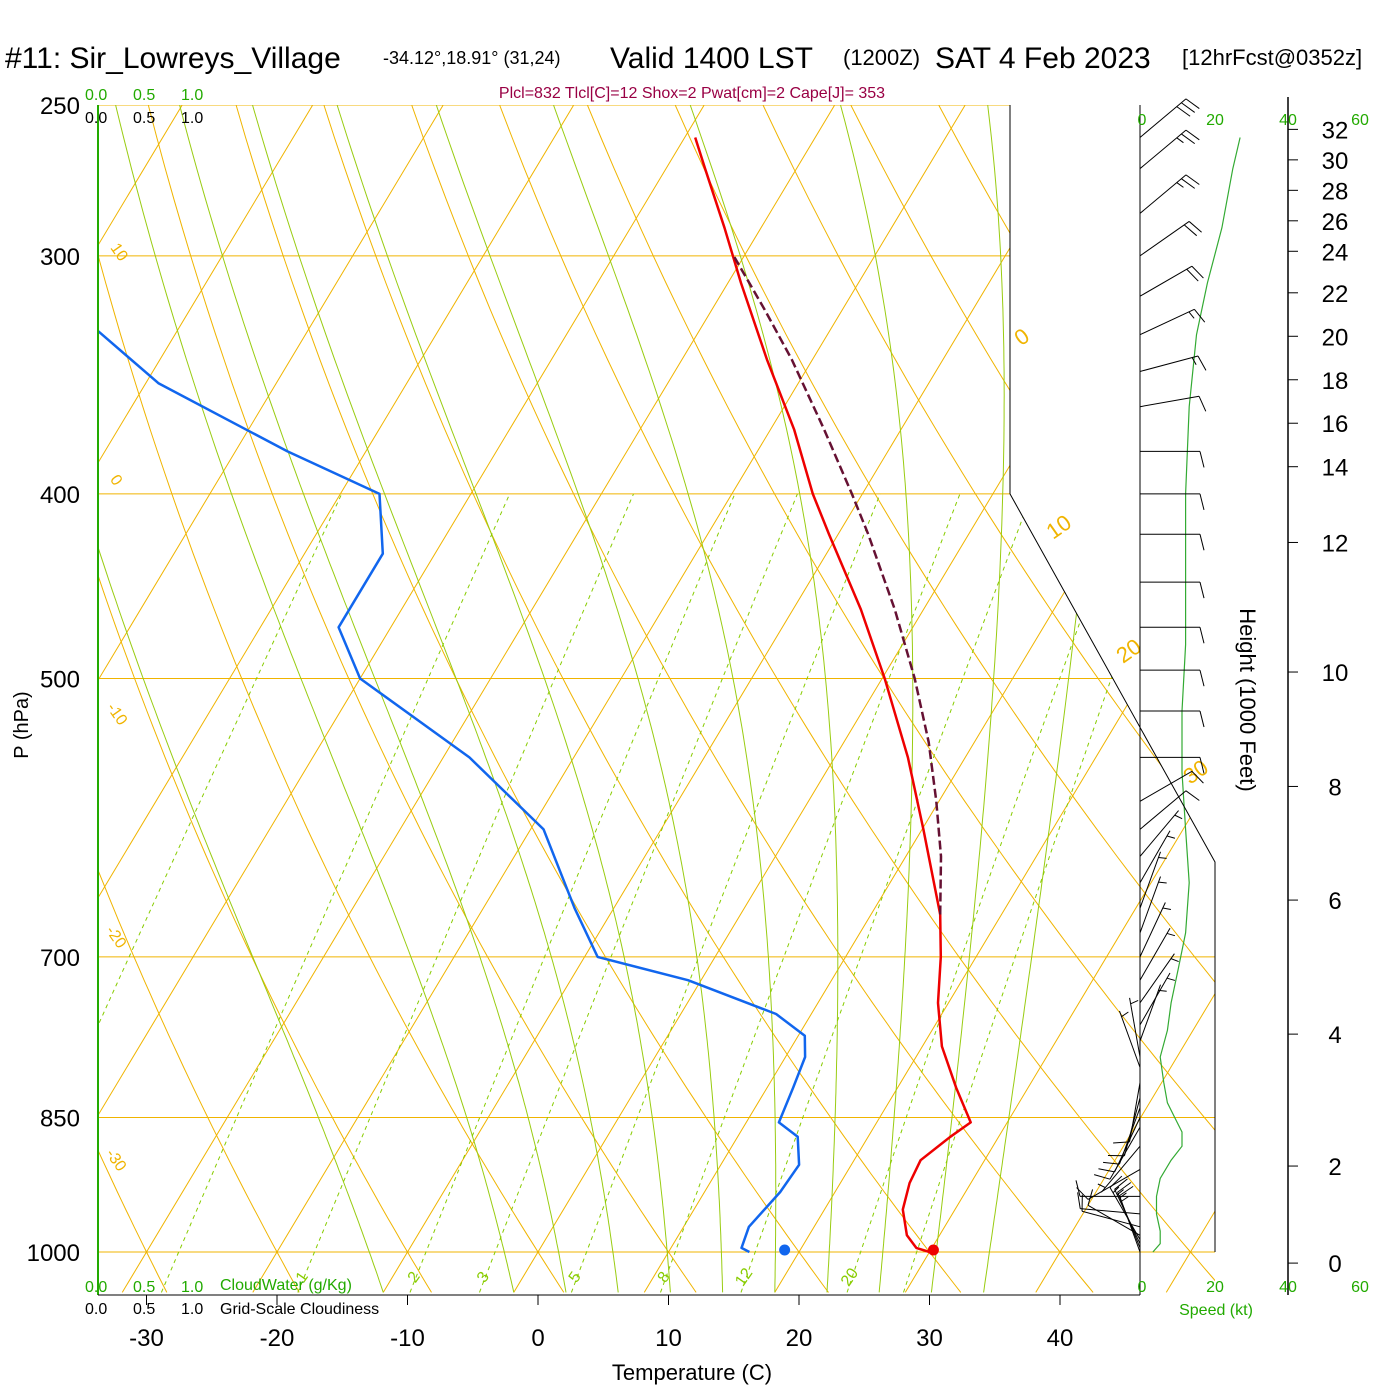  What do you see at coordinates (1335, 543) in the screenshot?
I see `height-tick-12: 12` at bounding box center [1335, 543].